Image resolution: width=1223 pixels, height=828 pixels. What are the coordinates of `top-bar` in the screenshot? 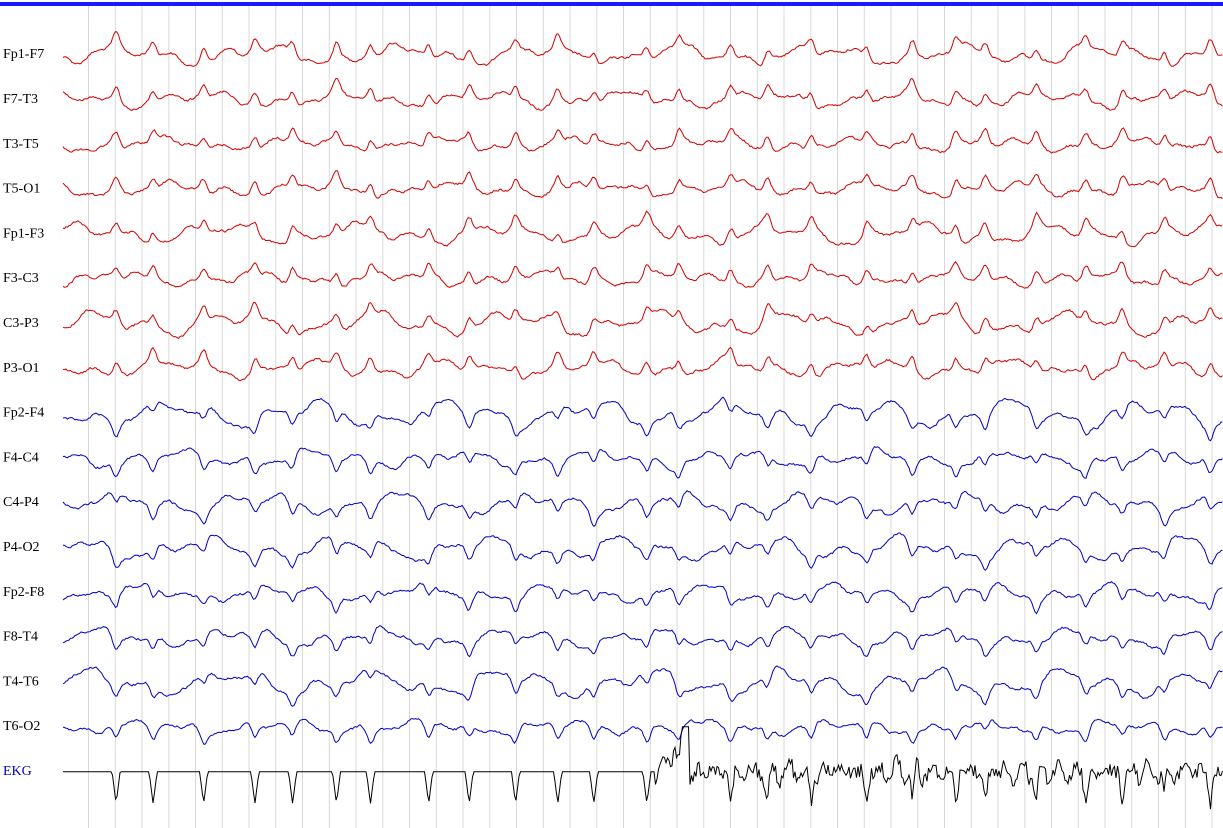 It's located at (611, 4).